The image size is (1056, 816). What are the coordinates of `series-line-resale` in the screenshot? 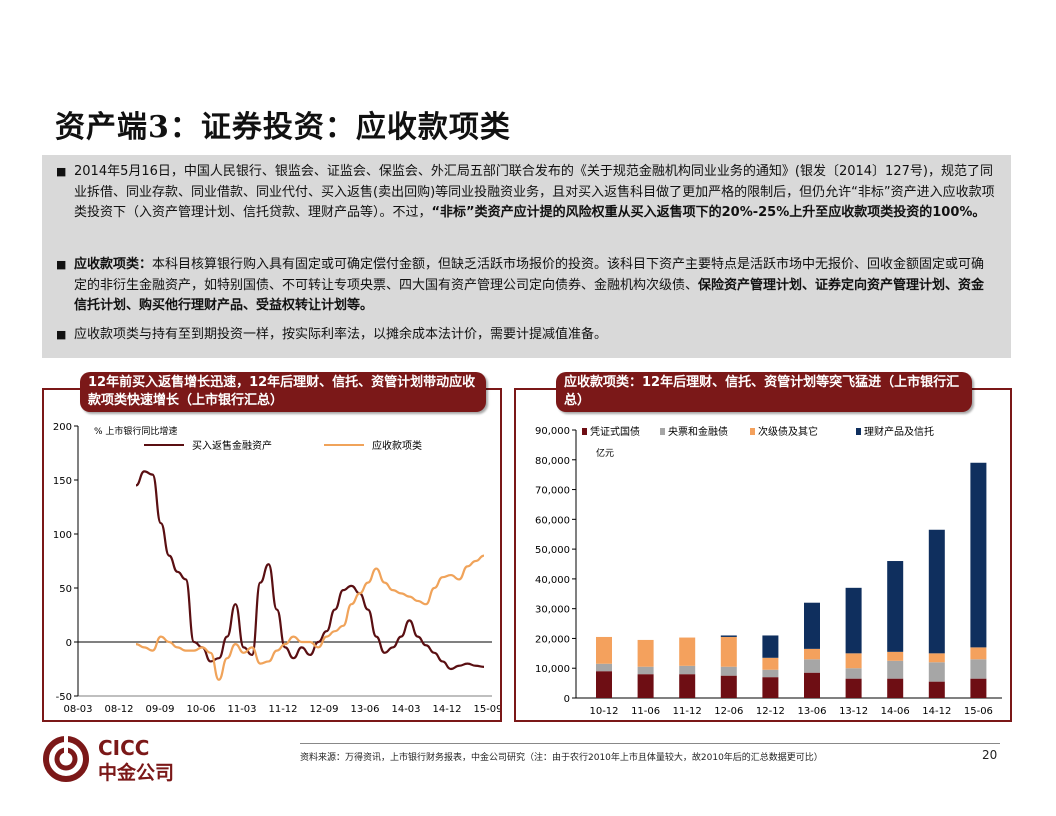 It's located at (310, 570).